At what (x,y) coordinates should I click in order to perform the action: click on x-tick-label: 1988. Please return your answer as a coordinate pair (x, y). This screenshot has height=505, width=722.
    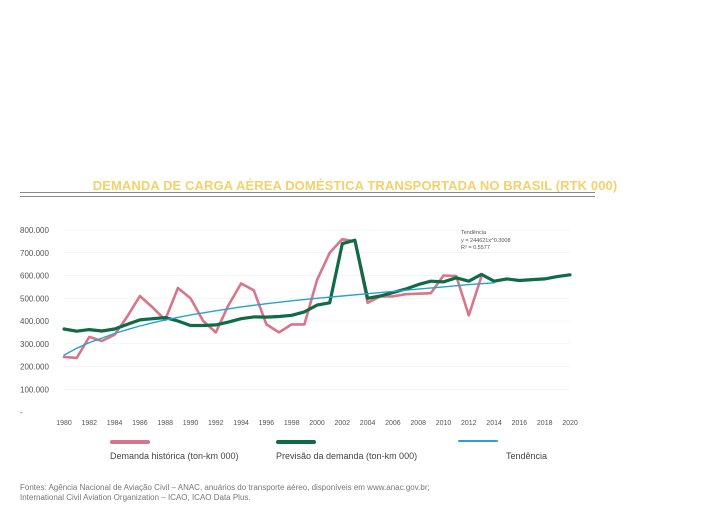
    Looking at the image, I should click on (165, 422).